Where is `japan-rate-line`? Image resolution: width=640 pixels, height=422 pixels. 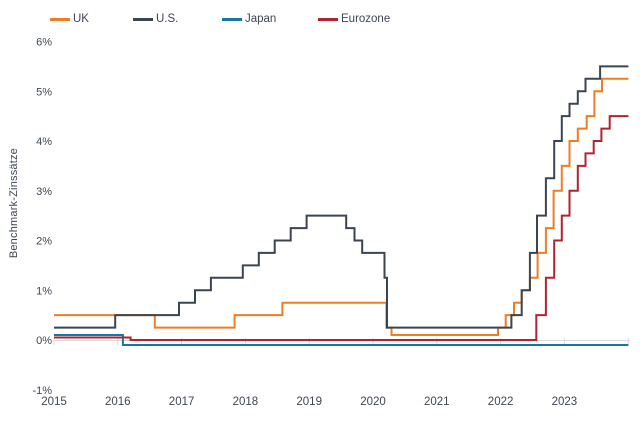 japan-rate-line is located at coordinates (341, 340).